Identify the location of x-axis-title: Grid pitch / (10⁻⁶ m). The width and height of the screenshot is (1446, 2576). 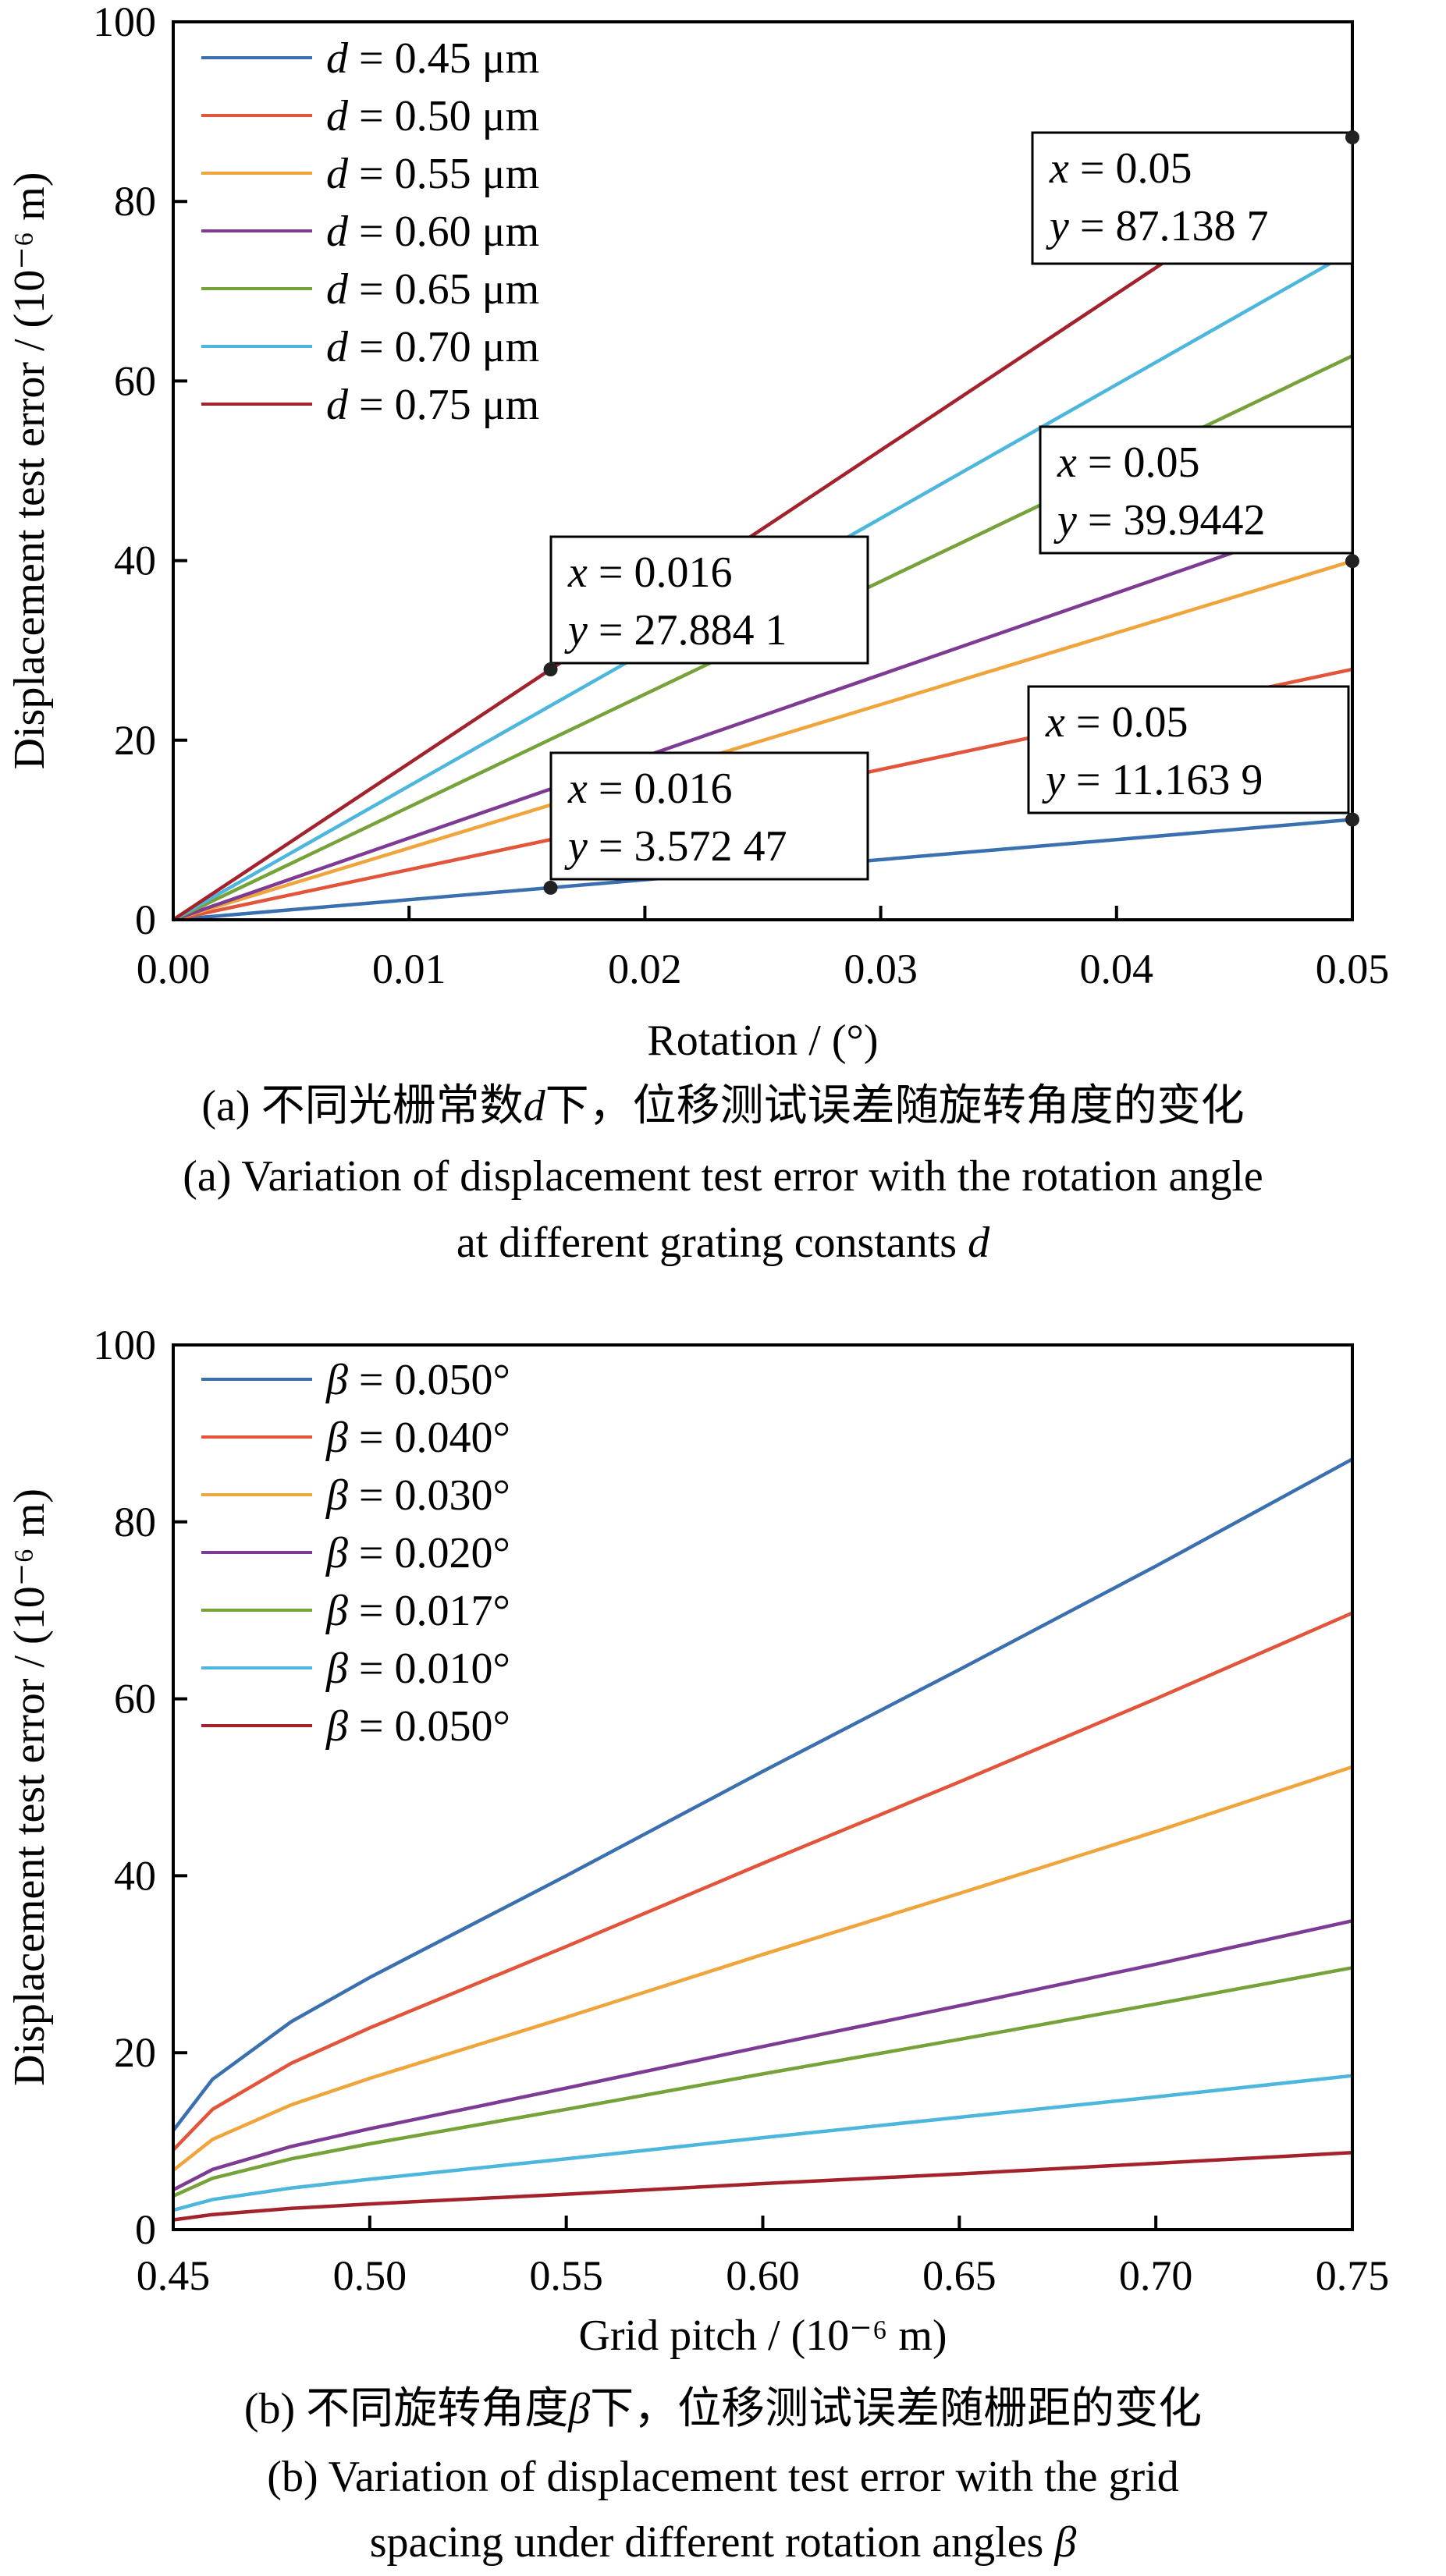
(763, 2336).